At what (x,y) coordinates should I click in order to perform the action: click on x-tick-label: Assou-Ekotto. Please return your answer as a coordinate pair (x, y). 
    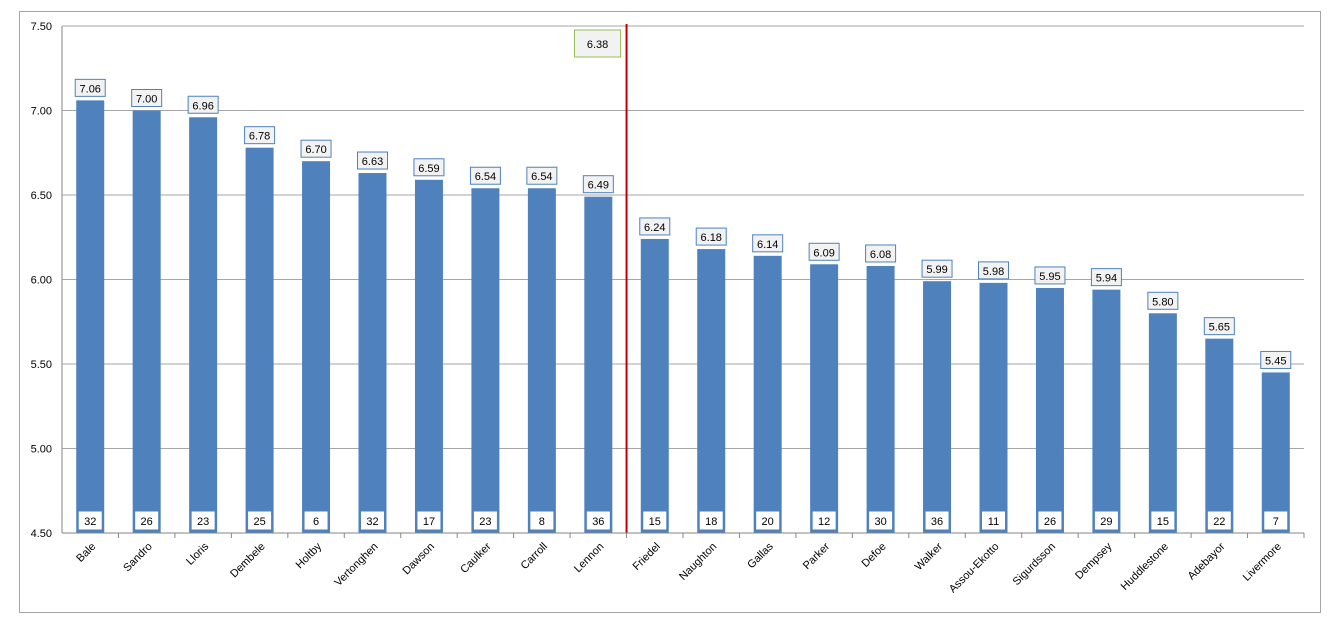
    Looking at the image, I should click on (974, 568).